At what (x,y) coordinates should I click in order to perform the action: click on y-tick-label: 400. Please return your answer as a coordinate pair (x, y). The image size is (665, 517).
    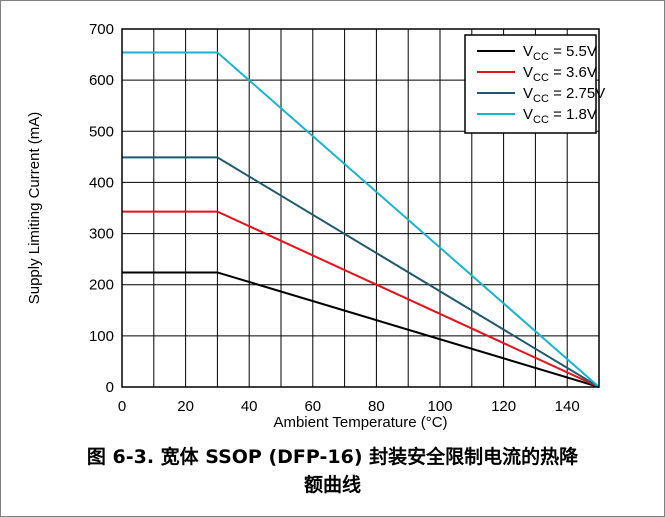
    Looking at the image, I should click on (101, 182).